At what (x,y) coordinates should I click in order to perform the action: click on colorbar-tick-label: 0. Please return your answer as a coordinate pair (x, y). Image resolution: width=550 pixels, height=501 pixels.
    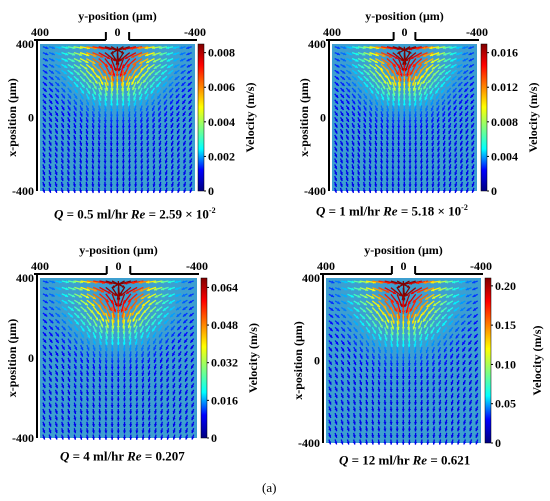
    Looking at the image, I should click on (211, 191).